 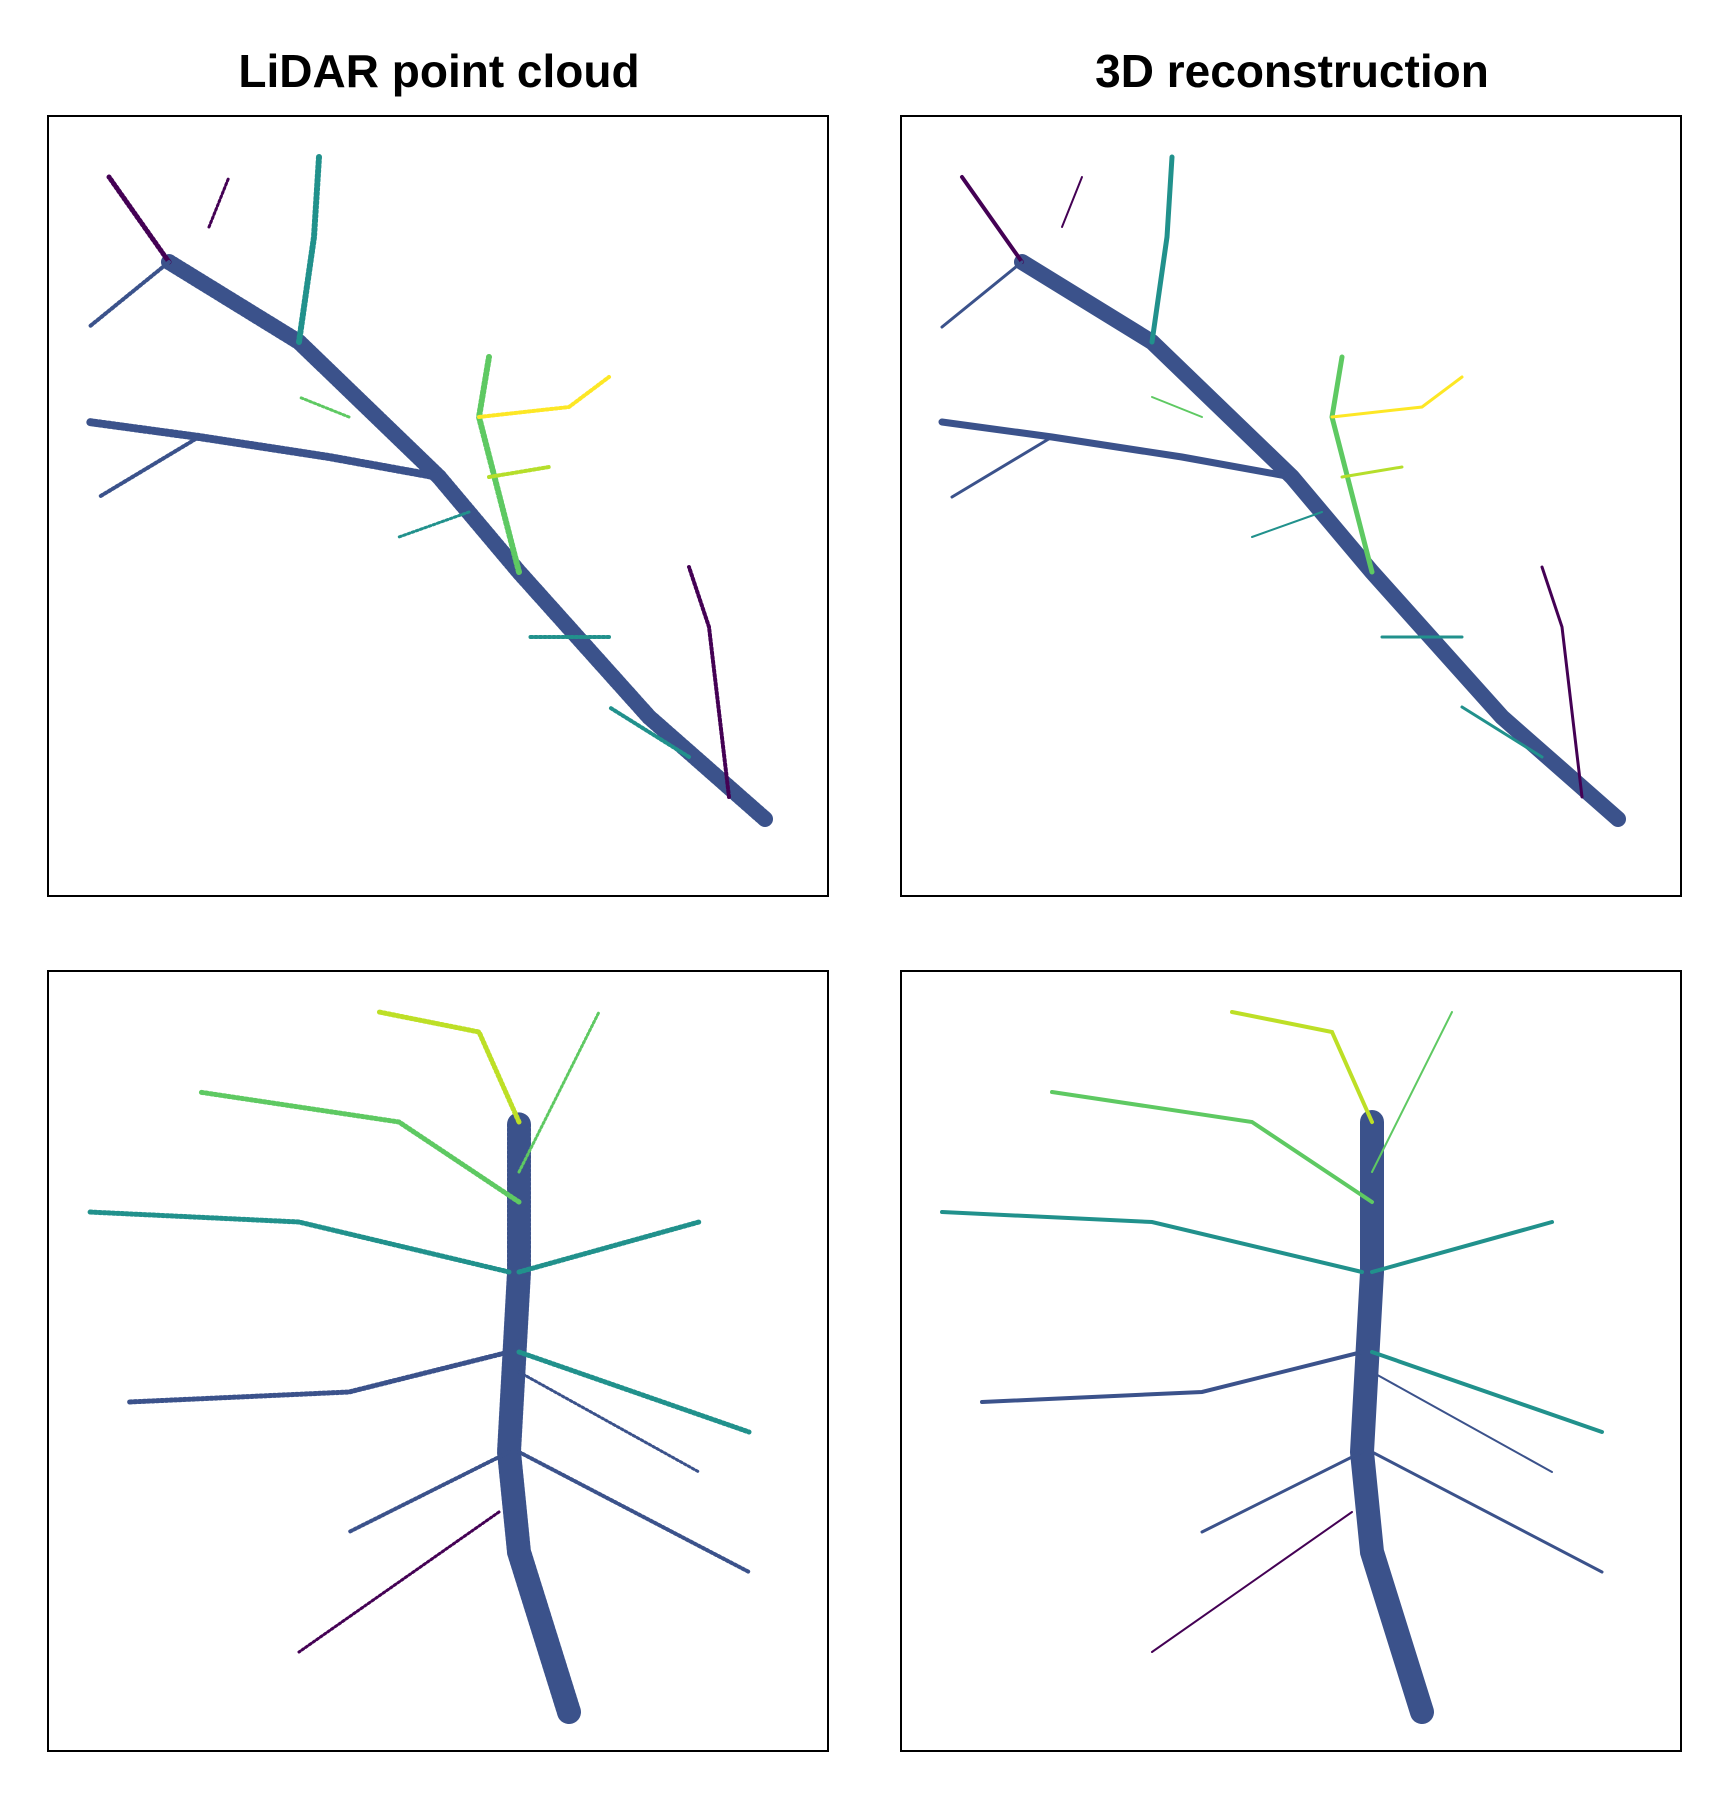 I want to click on column-title-reconstruction: 3D reconstruction, so click(x=1292, y=71).